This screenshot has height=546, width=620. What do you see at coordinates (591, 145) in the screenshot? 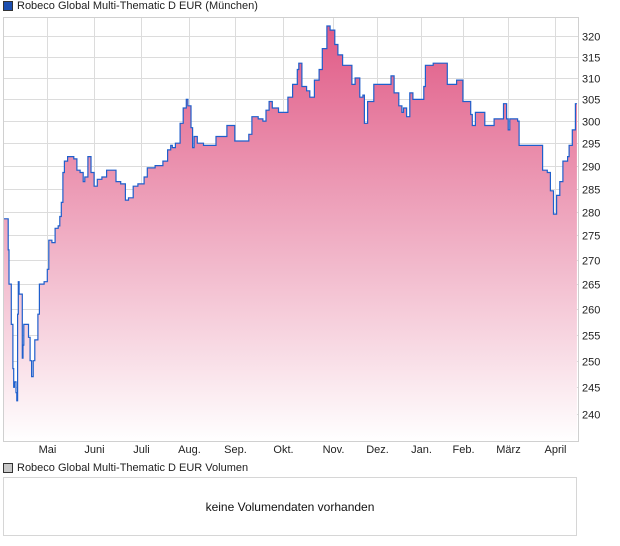
I see `y-tick-label: 295` at bounding box center [591, 145].